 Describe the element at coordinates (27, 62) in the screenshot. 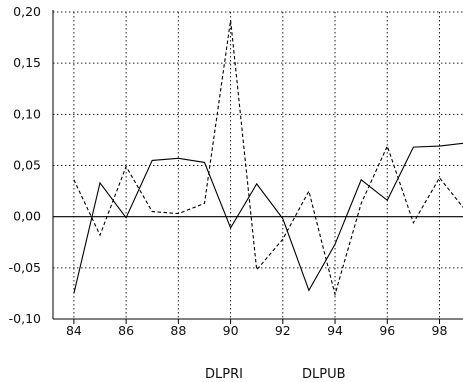

I see `y-tick-label: 0,15` at that location.